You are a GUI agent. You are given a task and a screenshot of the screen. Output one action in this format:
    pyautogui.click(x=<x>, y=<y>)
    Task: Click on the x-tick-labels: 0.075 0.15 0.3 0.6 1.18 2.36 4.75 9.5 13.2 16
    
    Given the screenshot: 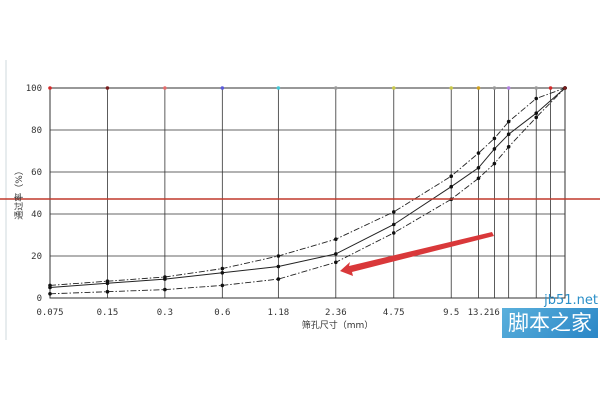 What is the action you would take?
    pyautogui.click(x=267, y=313)
    